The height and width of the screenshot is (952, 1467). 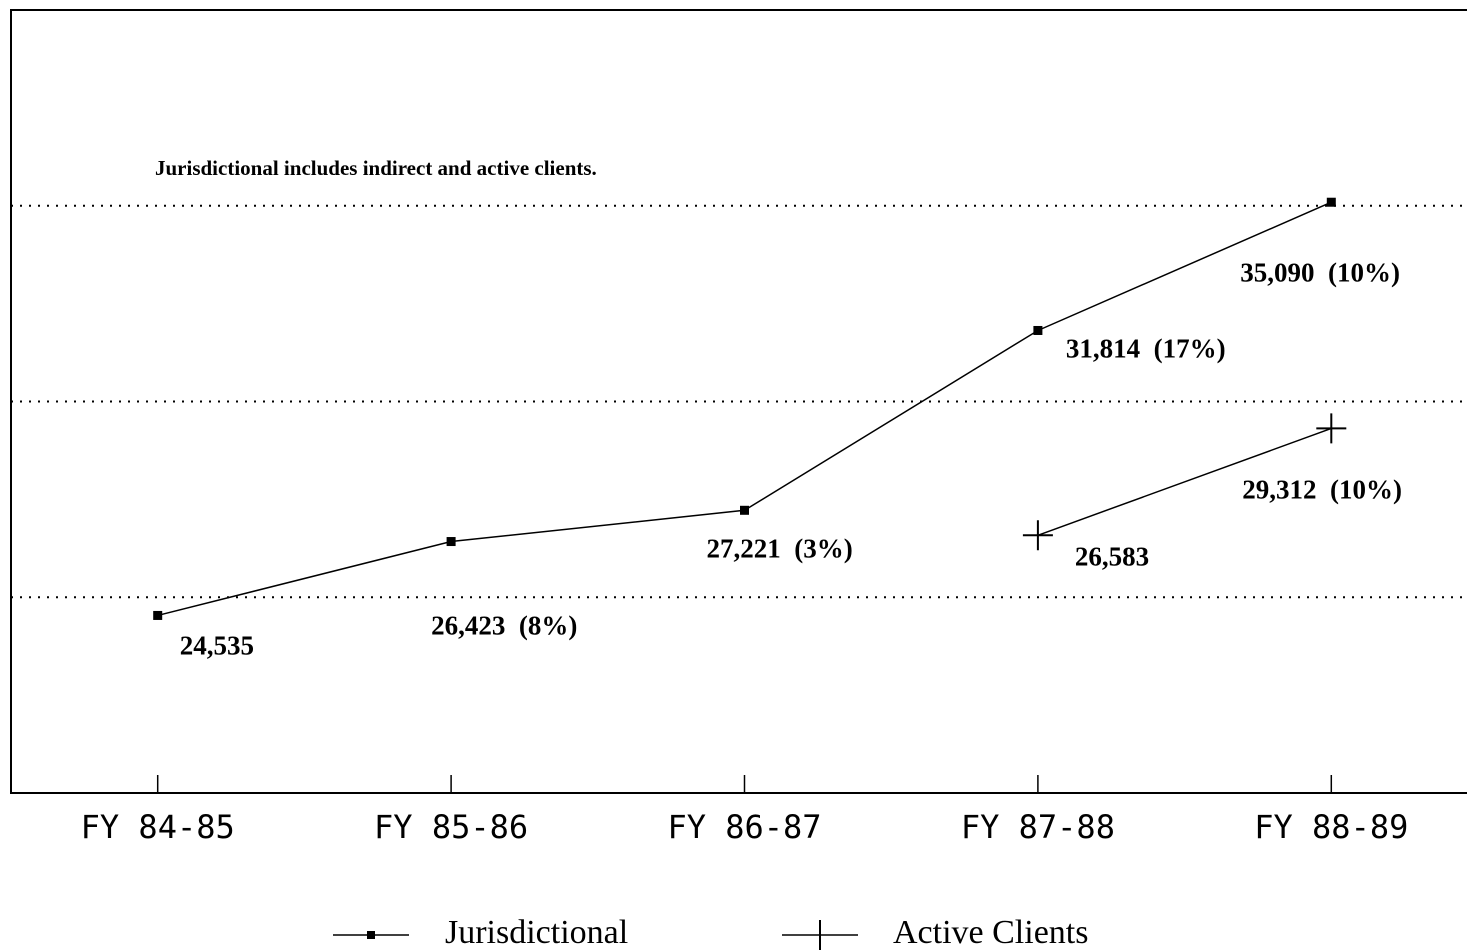 What do you see at coordinates (1322, 490) in the screenshot?
I see `value-label: 29,312 (10%)` at bounding box center [1322, 490].